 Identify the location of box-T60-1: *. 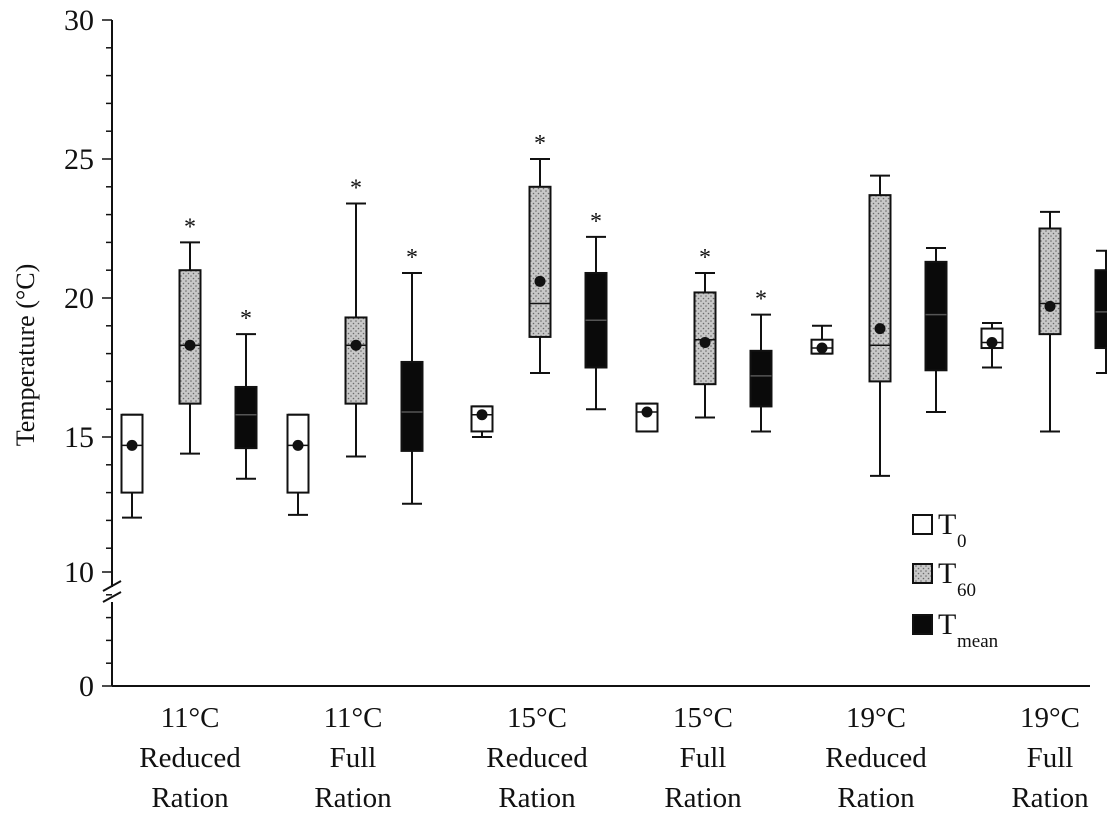
(190, 334).